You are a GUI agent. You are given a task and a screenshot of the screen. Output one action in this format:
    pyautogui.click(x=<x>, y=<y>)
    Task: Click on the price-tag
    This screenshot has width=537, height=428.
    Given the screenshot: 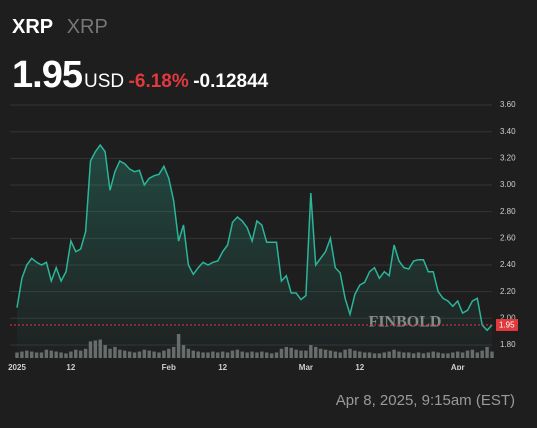 What is the action you would take?
    pyautogui.click(x=507, y=324)
    